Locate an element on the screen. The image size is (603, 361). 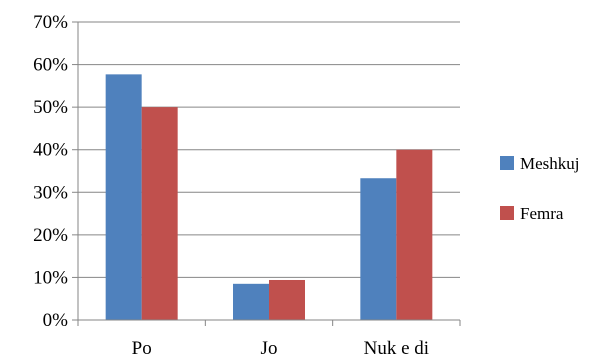
y-tick-label: 70% is located at coordinates (50, 22).